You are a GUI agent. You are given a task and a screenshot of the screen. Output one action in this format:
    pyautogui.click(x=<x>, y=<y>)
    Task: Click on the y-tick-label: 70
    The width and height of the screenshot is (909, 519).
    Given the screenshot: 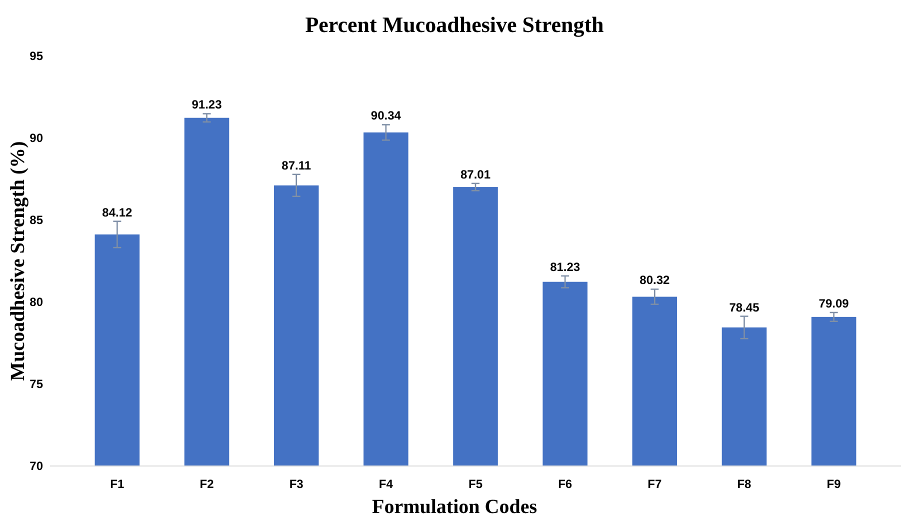 What is the action you would take?
    pyautogui.click(x=37, y=466)
    